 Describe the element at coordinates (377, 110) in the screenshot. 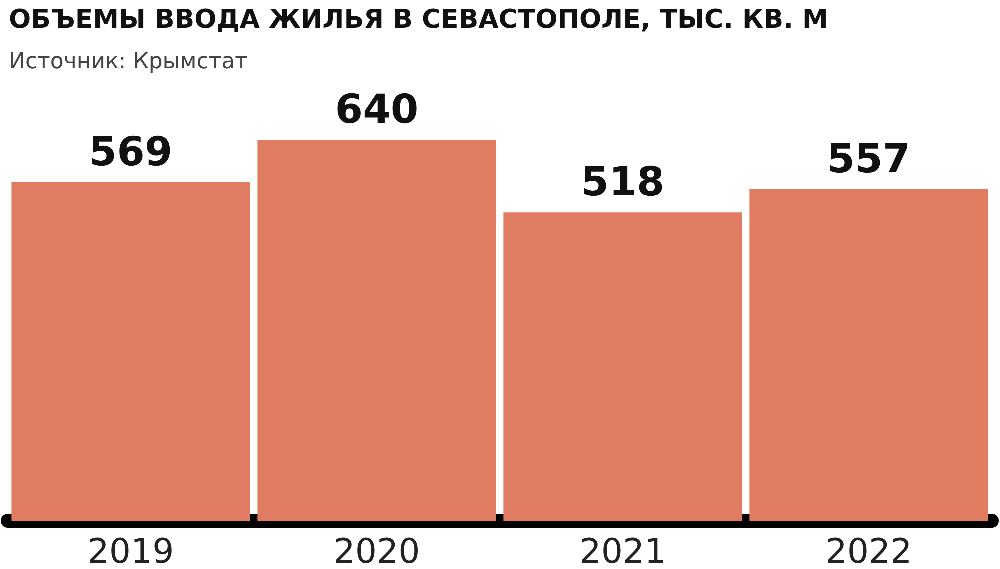

I see `data-label: 640` at that location.